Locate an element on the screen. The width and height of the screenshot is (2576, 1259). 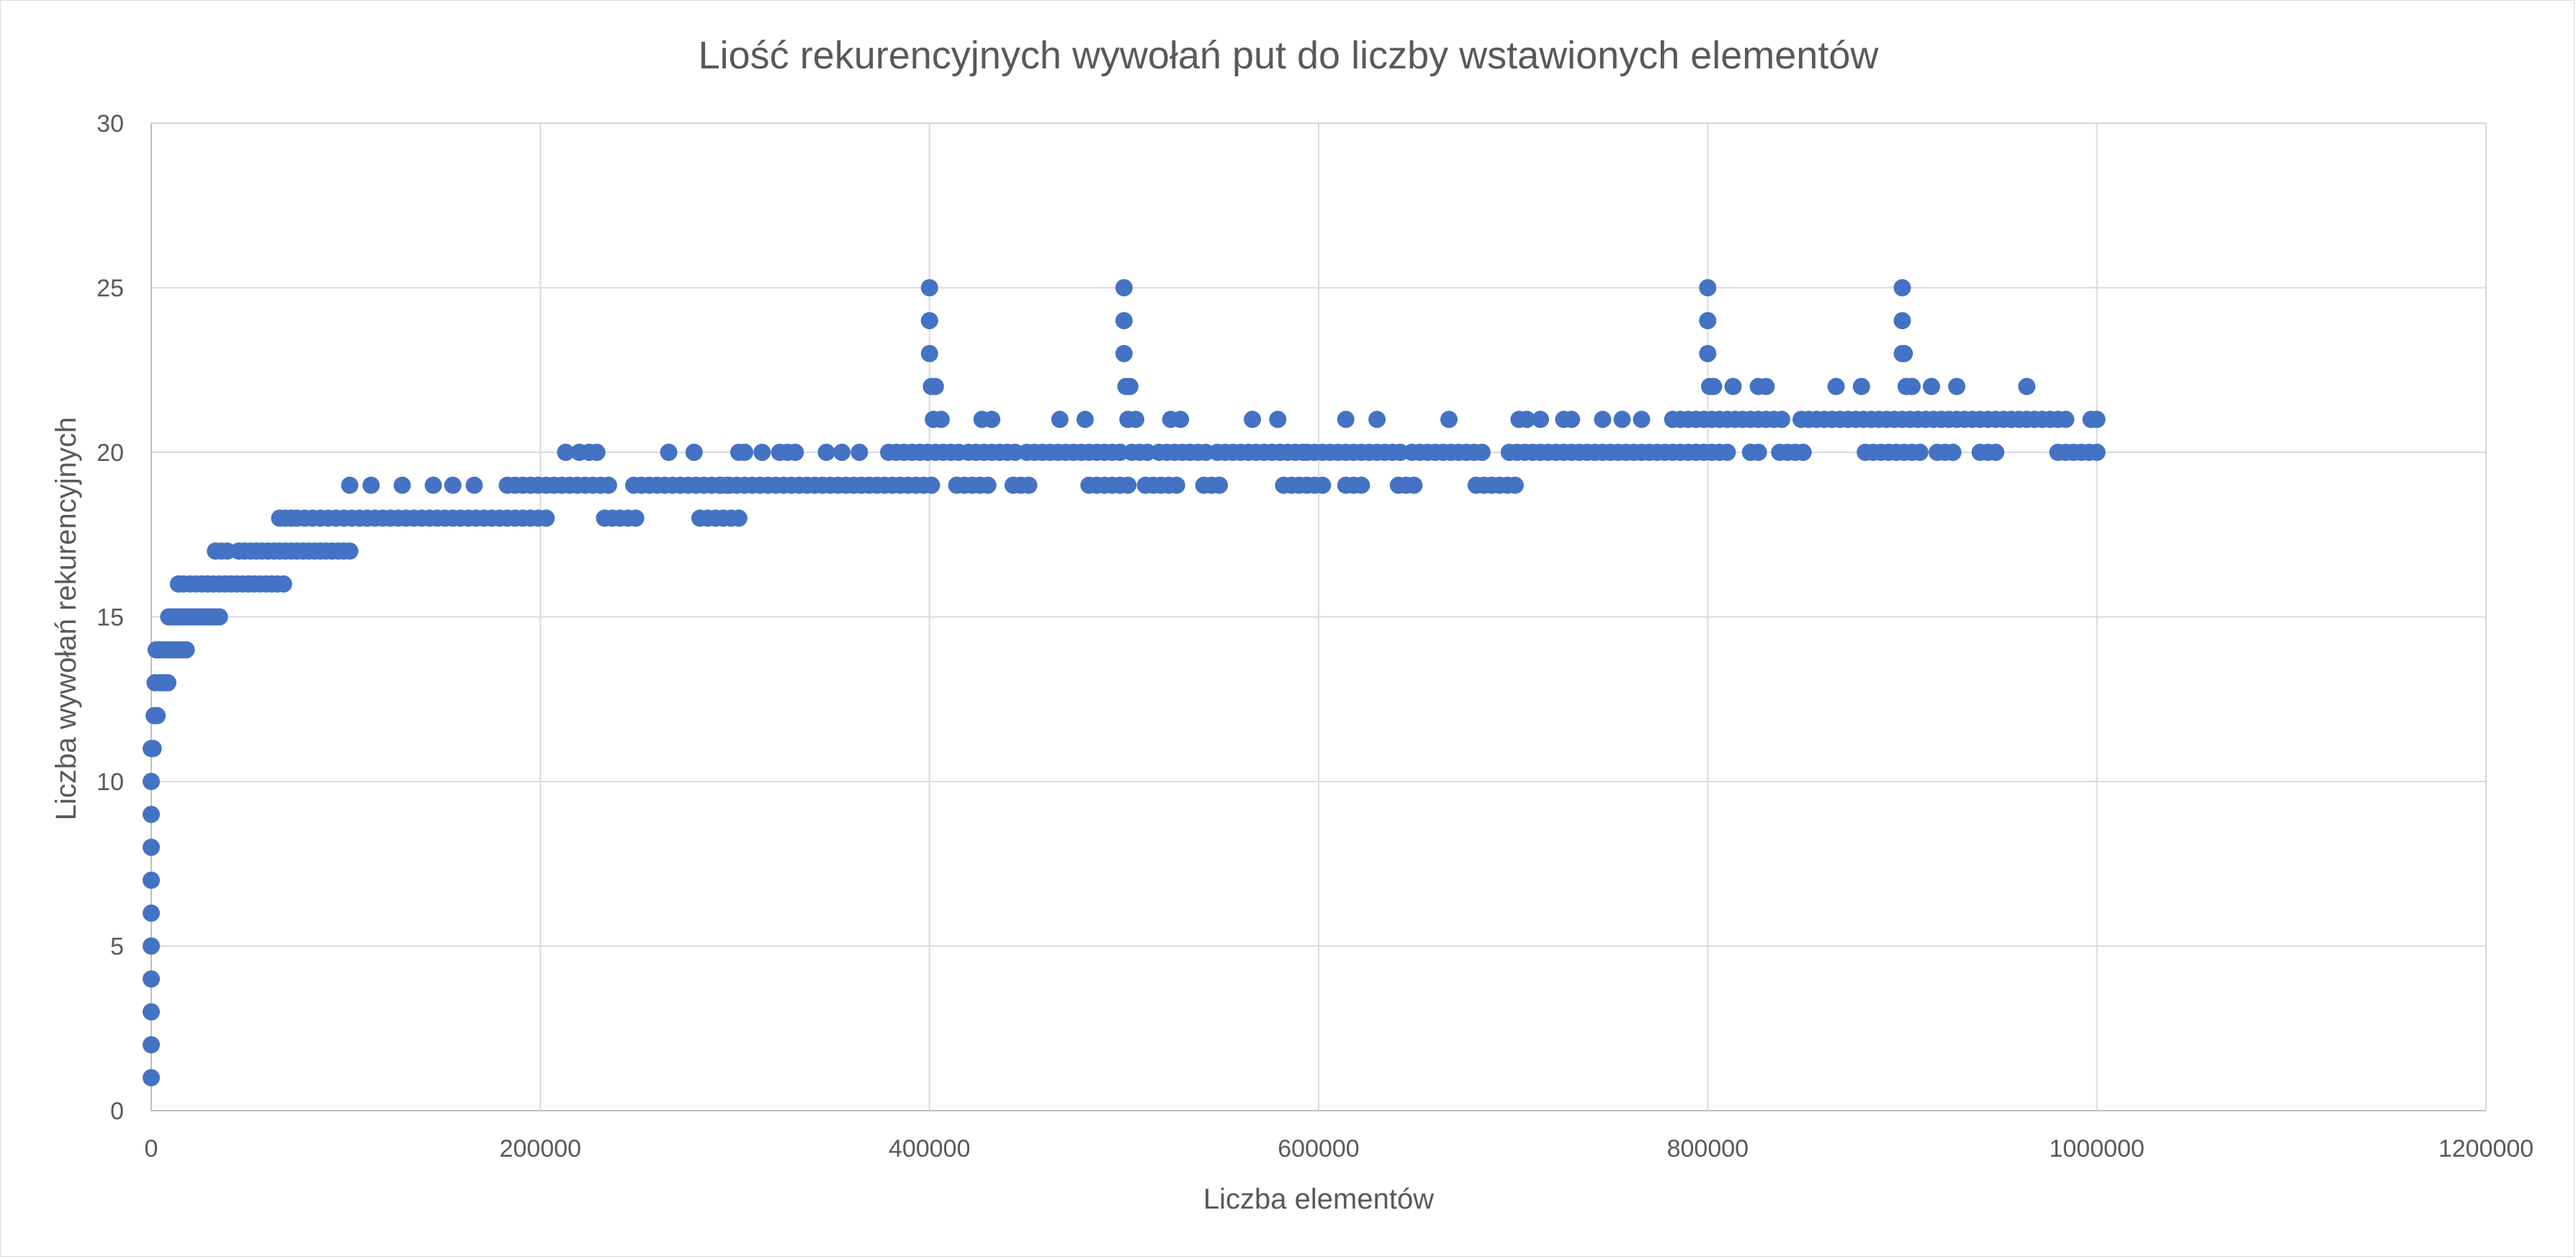
x-tick-label: 1000000 is located at coordinates (2096, 1148).